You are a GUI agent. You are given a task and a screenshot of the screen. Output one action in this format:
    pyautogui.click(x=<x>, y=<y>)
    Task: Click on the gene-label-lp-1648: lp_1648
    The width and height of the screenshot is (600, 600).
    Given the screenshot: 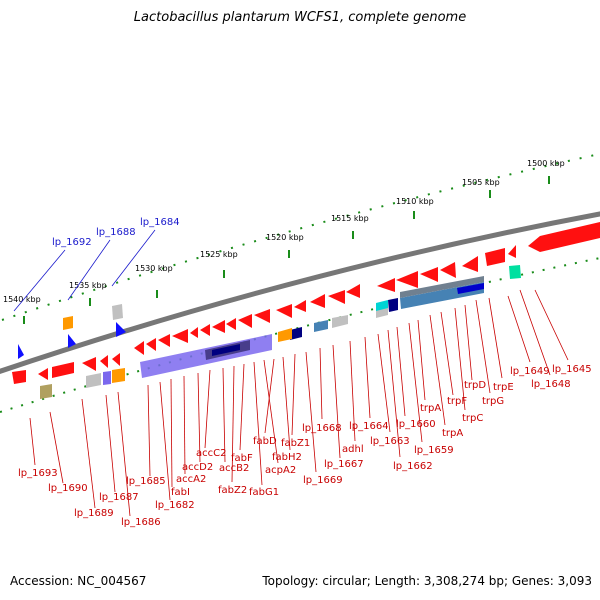 What is the action you would take?
    pyautogui.click(x=551, y=384)
    